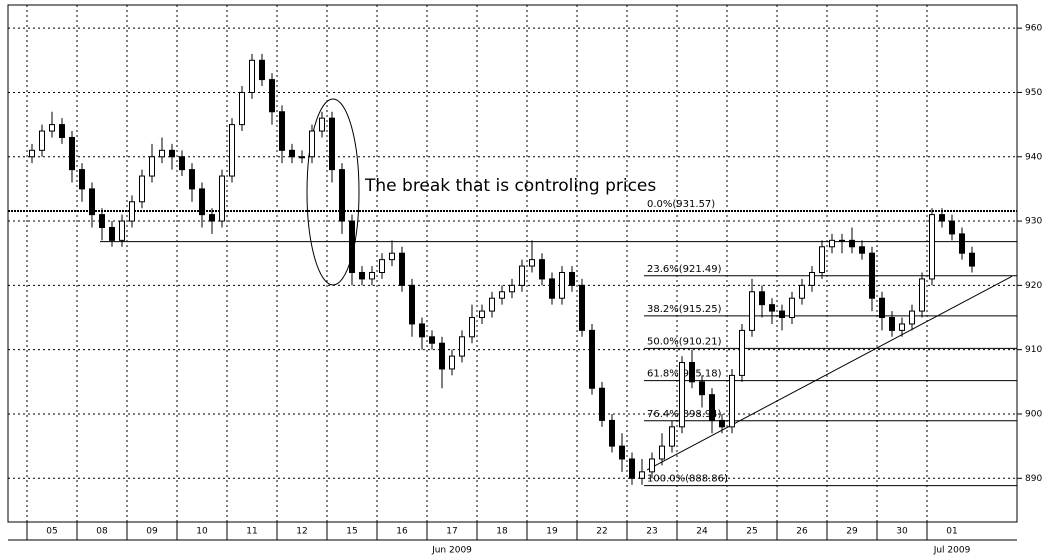  Describe the element at coordinates (351, 532) in the screenshot. I see `x-tick-label: 15` at that location.